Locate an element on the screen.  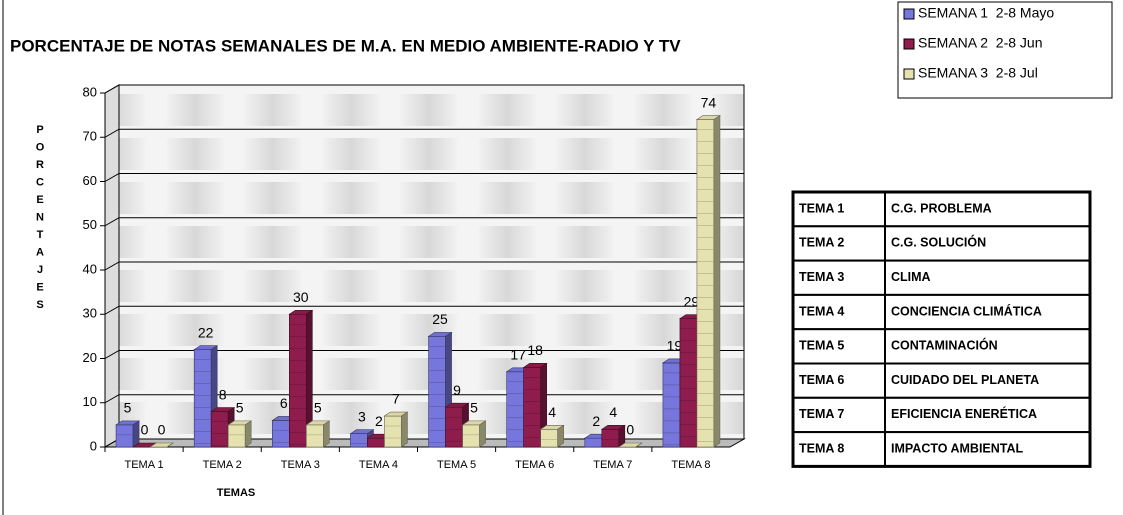
table-text: TEMA 3 is located at coordinates (821, 277).